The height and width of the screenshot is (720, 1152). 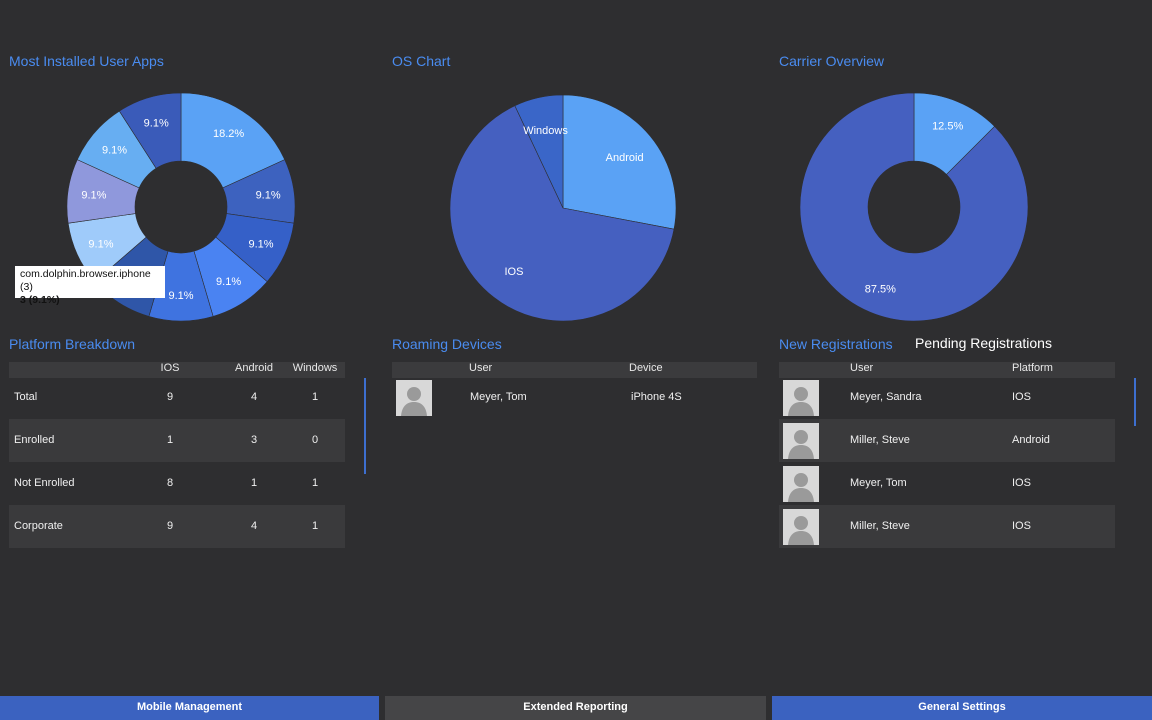 I want to click on table-row: Meyer, Tom iPhone 4S, so click(x=574, y=397).